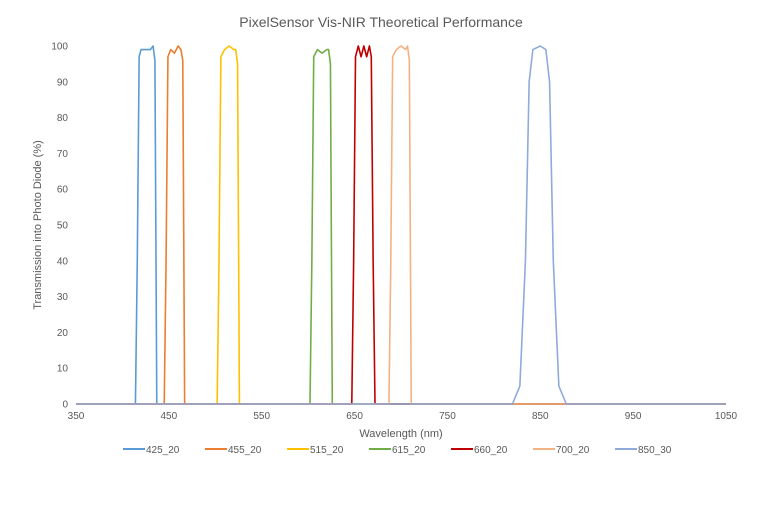 Image resolution: width=762 pixels, height=517 pixels. Describe the element at coordinates (59, 47) in the screenshot. I see `y-tick-label: 100` at that location.